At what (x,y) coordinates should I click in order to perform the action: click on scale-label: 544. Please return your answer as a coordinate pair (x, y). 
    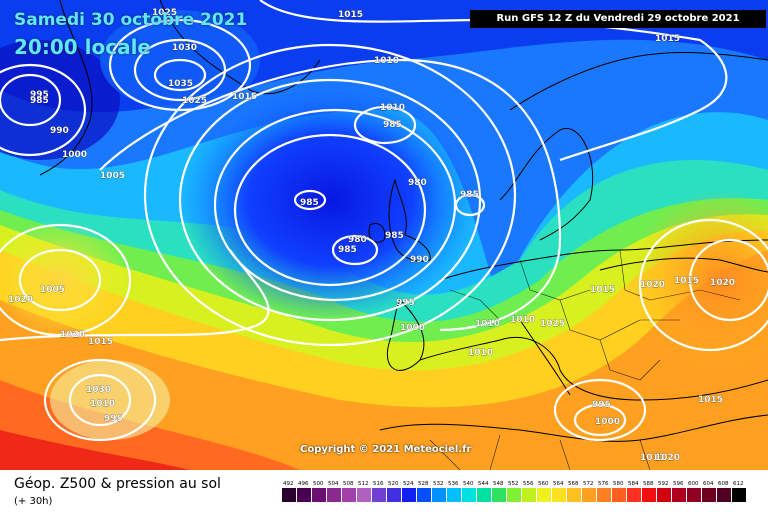
    Looking at the image, I should click on (483, 484).